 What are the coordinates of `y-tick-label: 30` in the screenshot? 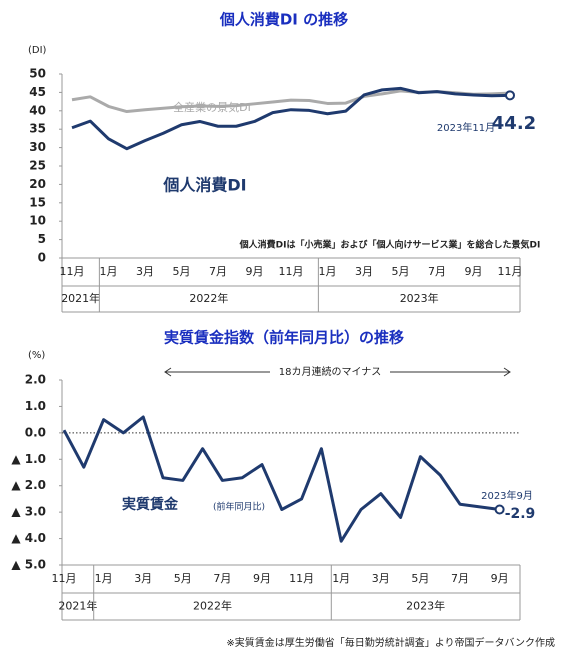 It's located at (37, 147).